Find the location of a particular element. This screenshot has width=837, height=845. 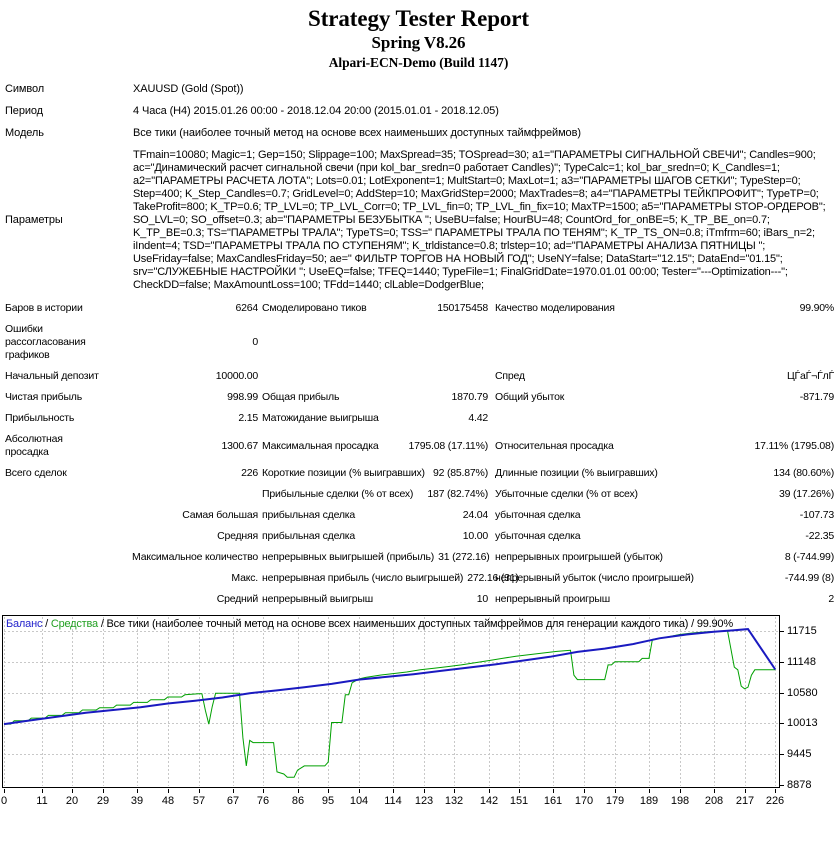

stat-label: непрерывная прибыль (число выигрышей) is located at coordinates (363, 578).